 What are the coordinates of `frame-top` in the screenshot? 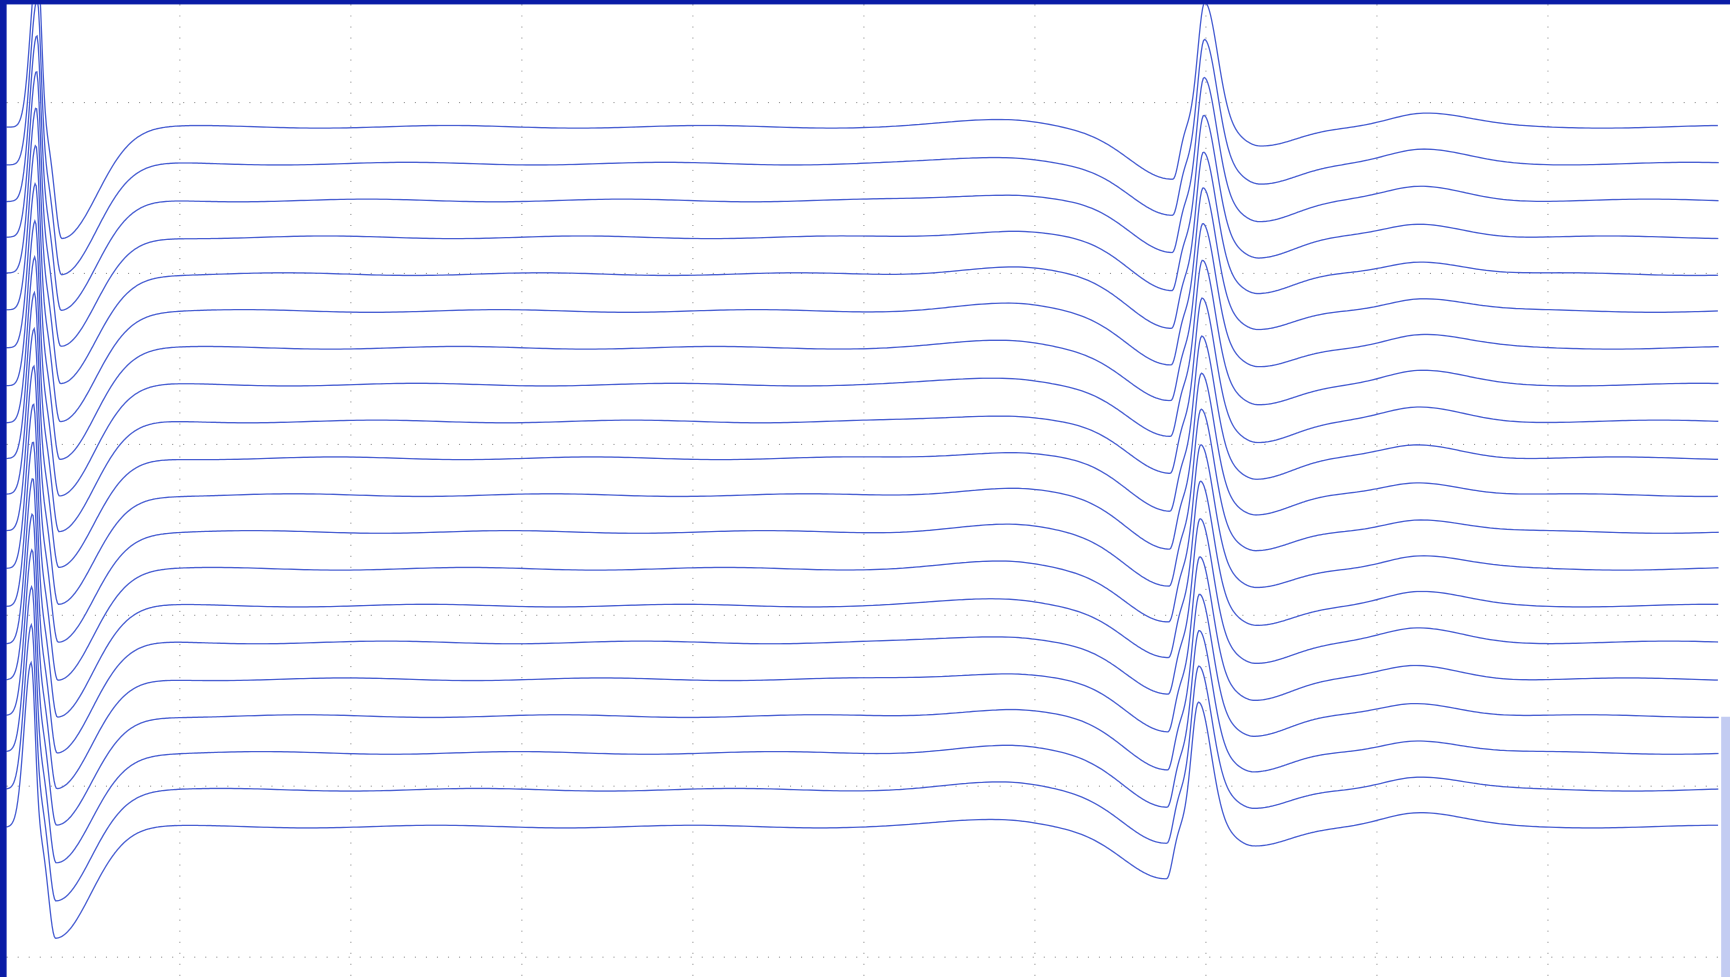 It's located at (865, 2).